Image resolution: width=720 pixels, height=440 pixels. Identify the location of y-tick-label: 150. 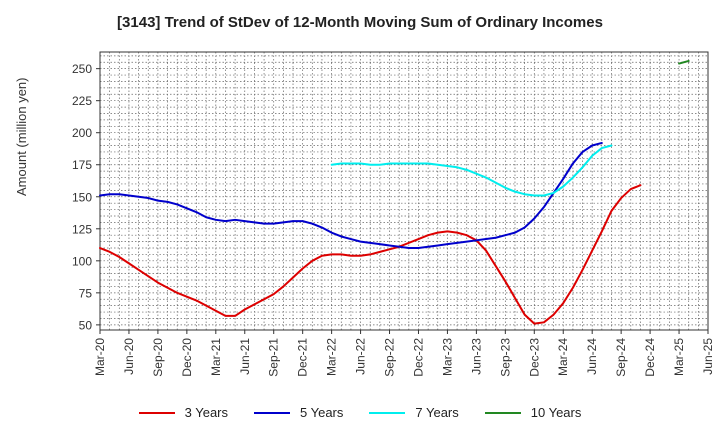
(82, 197).